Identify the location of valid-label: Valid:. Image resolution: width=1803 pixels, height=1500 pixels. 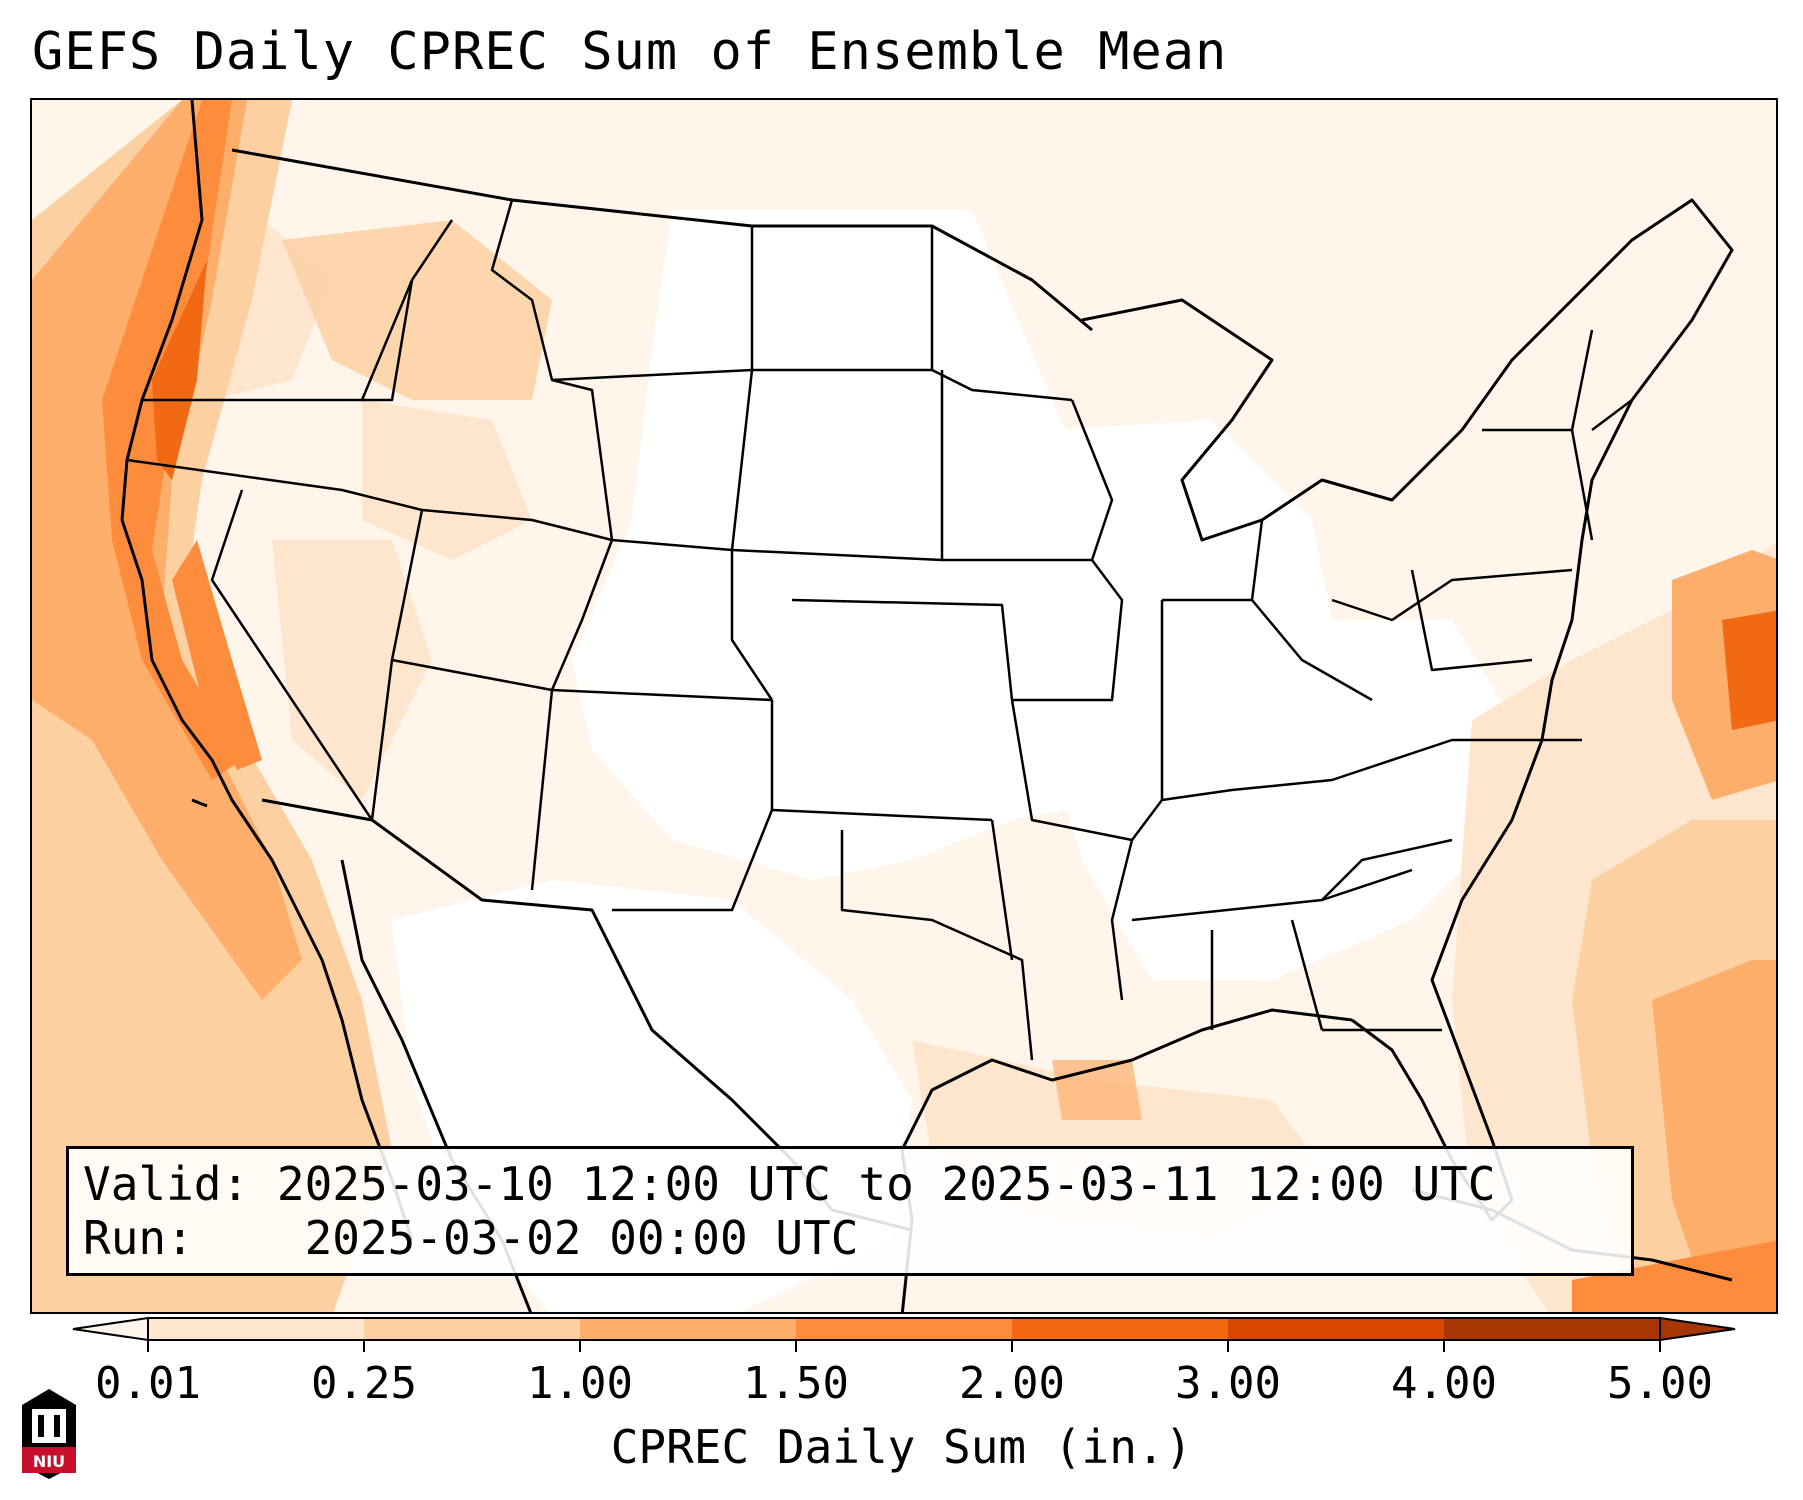
(166, 1184).